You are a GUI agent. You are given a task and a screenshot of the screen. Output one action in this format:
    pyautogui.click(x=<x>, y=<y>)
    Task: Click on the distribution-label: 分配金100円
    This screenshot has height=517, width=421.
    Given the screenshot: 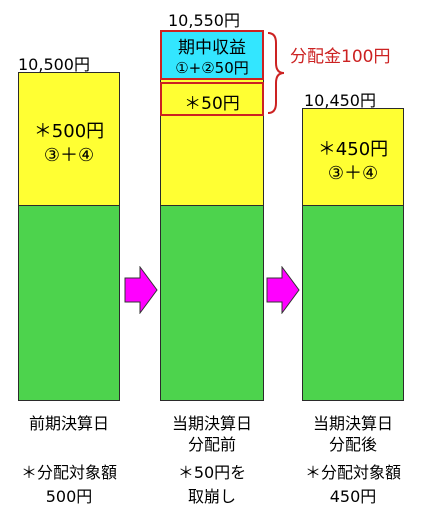 What is the action you would take?
    pyautogui.click(x=340, y=57)
    